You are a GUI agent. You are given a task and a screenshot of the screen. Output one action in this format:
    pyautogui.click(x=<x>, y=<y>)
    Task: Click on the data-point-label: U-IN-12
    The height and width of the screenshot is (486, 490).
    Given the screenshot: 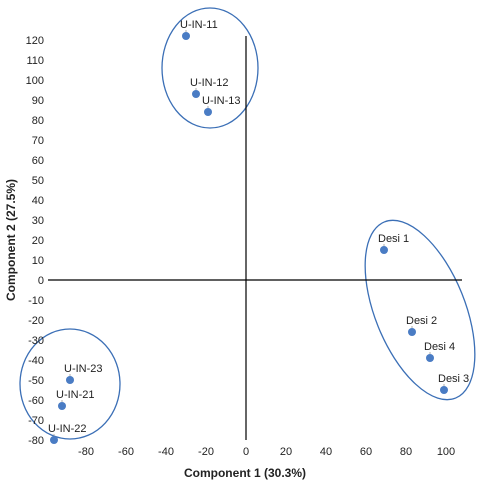 What is the action you would take?
    pyautogui.click(x=209, y=83)
    